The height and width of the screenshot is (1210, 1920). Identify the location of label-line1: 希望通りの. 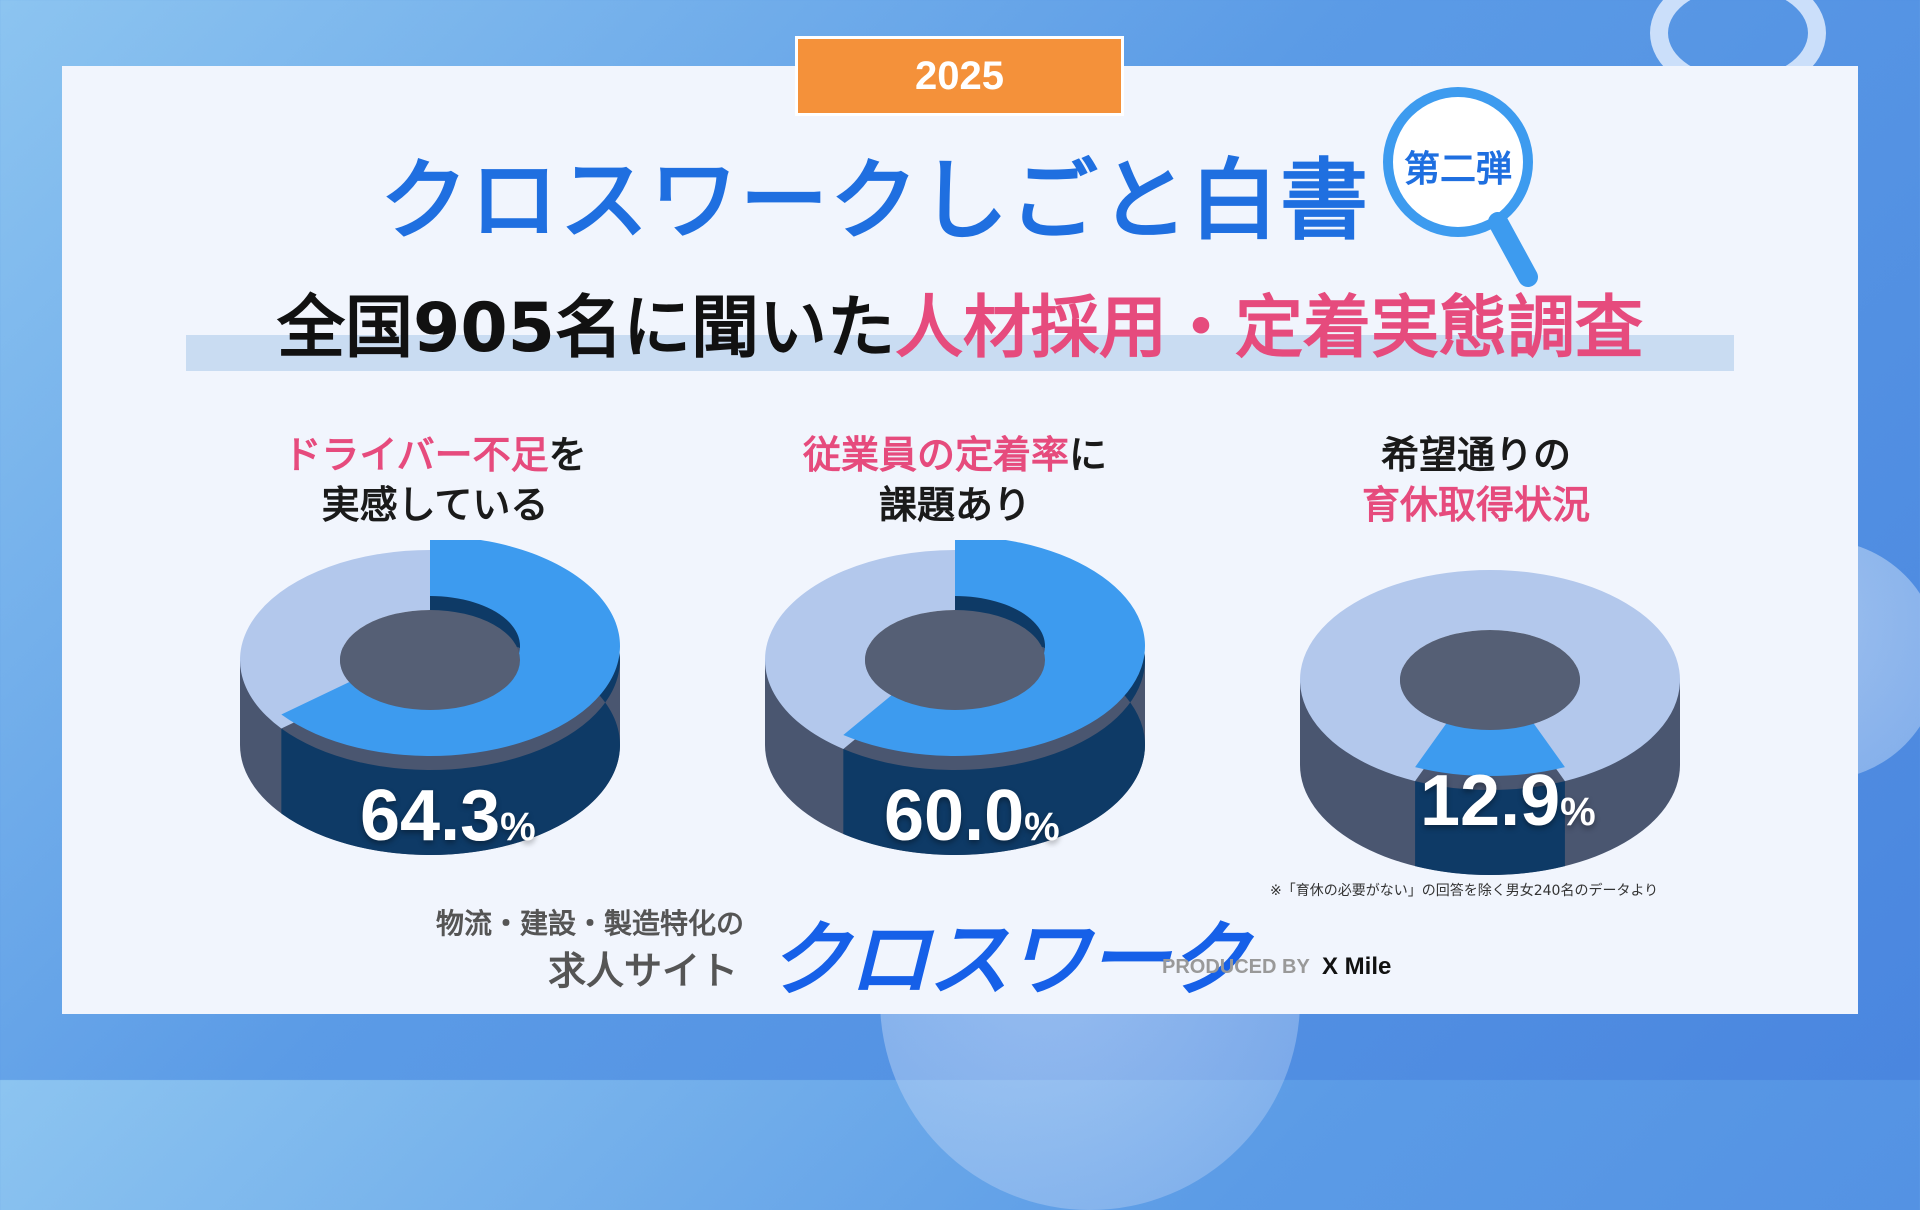
(1475, 455).